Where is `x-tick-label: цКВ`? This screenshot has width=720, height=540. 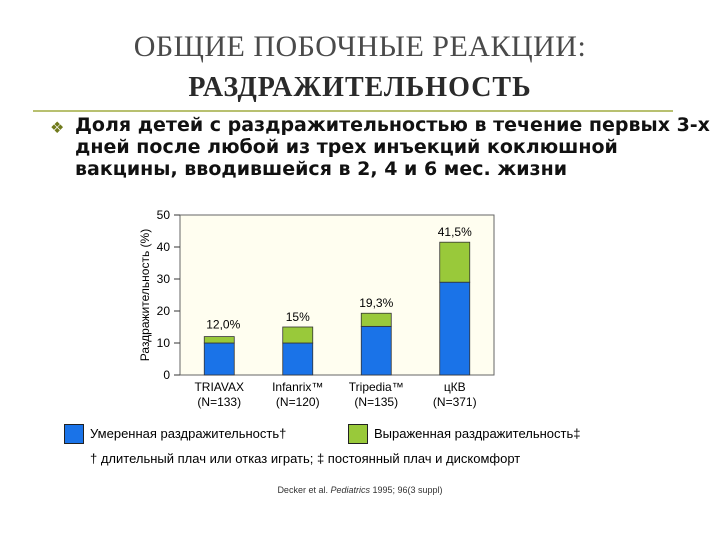 x-tick-label: цКВ is located at coordinates (455, 387).